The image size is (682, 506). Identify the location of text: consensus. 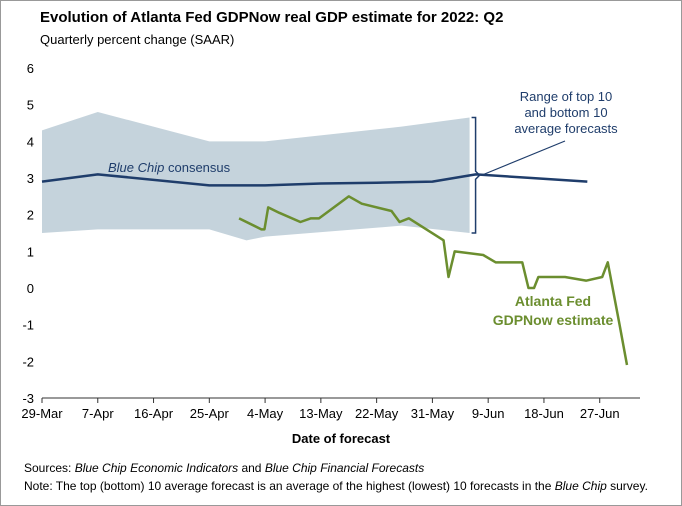
(197, 167).